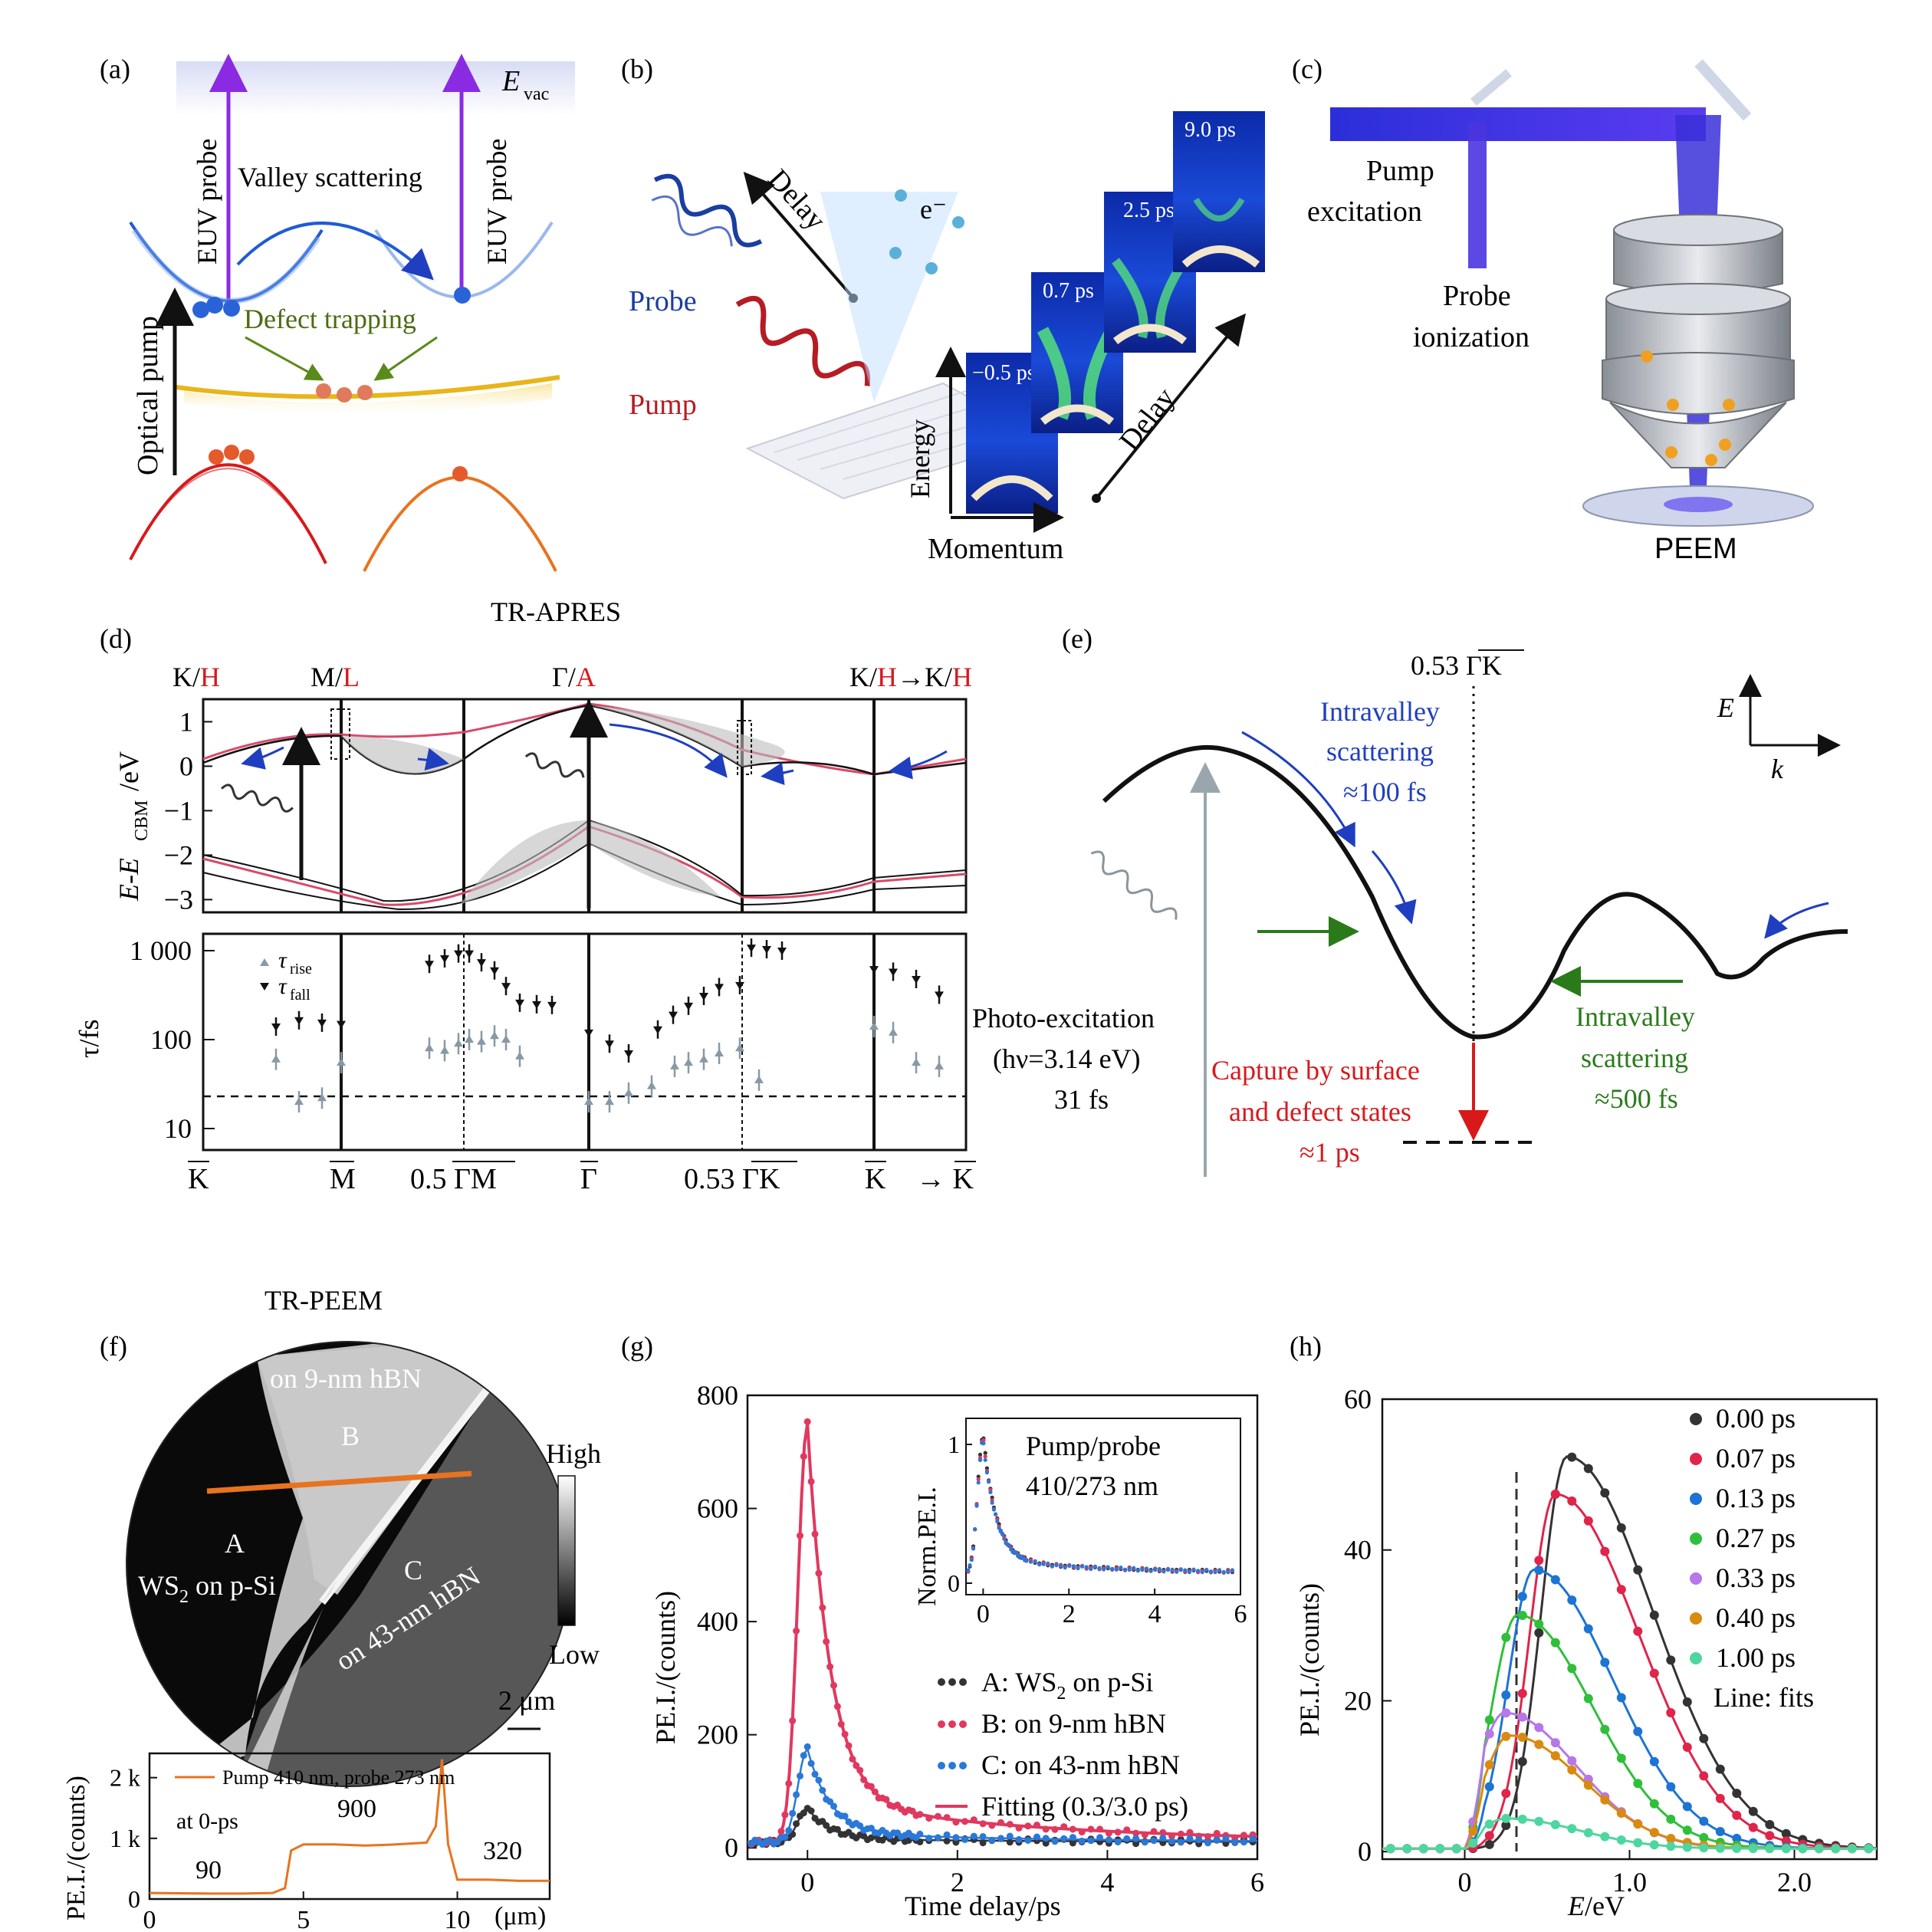  Describe the element at coordinates (663, 405) in the screenshot. I see `pump-label: Pump` at that location.